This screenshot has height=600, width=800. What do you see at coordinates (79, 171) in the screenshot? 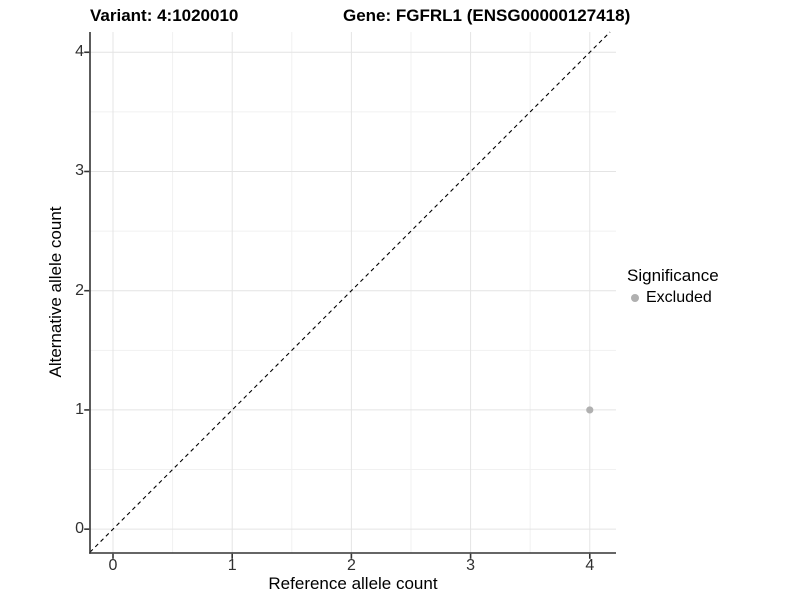
I see `y-tick-label: 3` at bounding box center [79, 171].